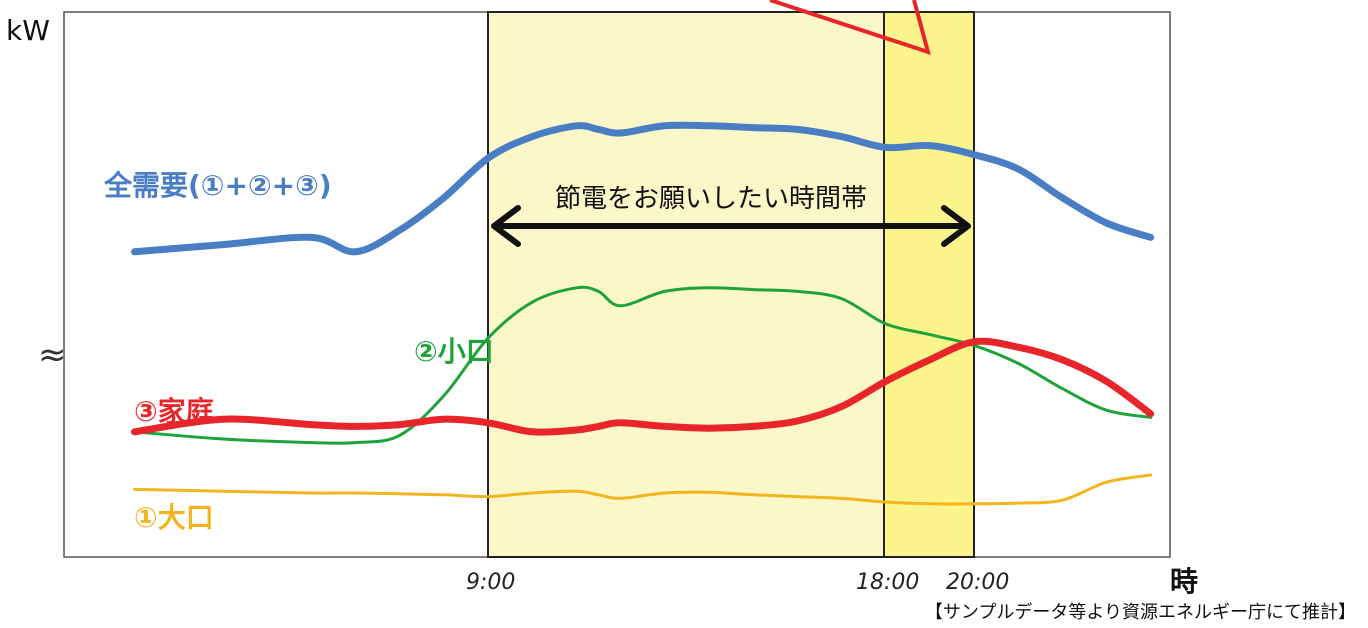  I want to click on y-axis-unit: kW, so click(28, 30).